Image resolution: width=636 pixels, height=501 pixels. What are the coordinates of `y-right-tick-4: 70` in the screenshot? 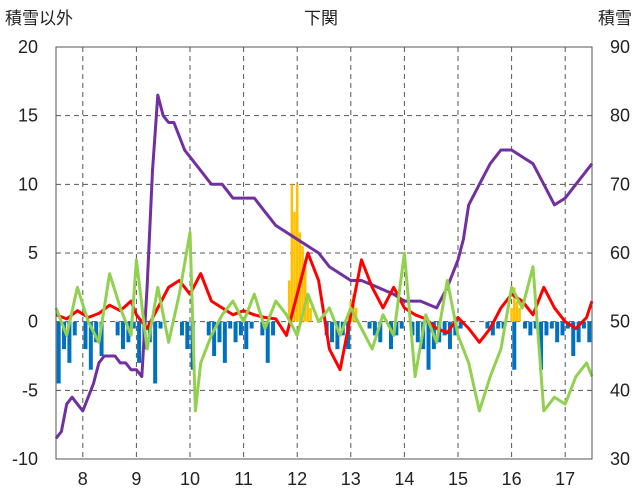 It's located at (620, 184).